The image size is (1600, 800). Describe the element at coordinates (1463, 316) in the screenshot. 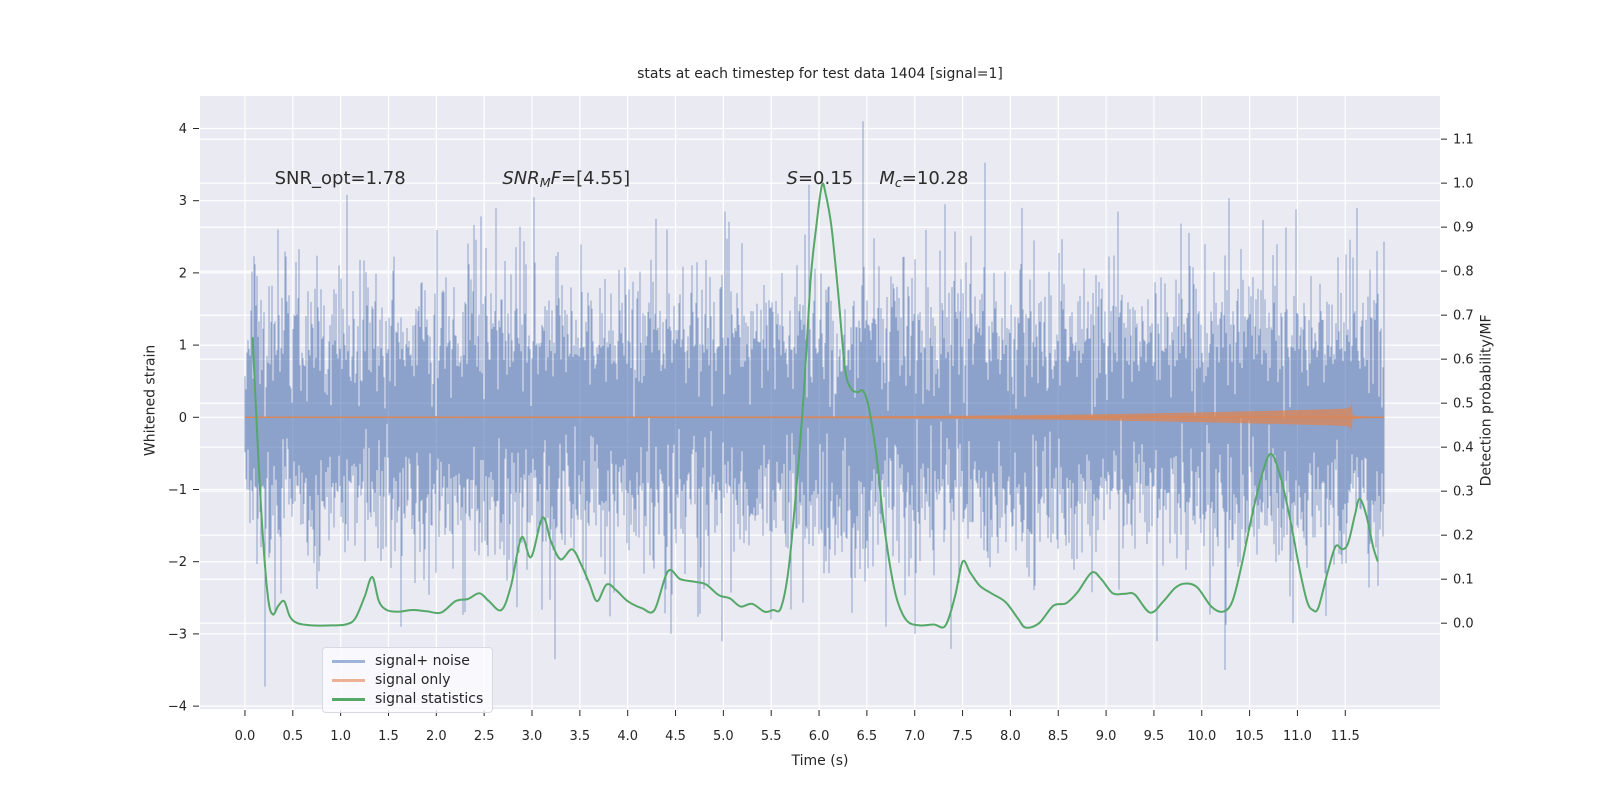

I see `y-tick-label-right: 0.7` at that location.